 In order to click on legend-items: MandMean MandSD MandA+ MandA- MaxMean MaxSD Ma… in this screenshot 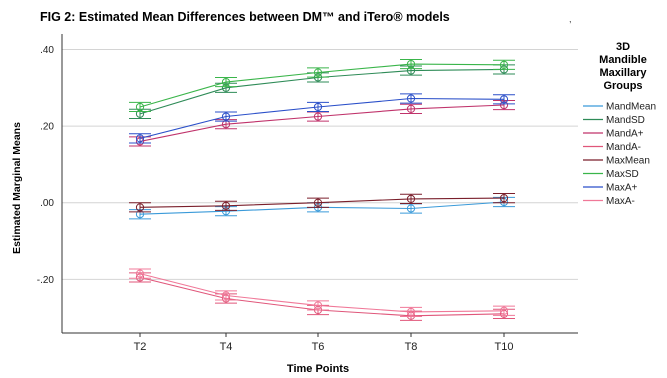, I will do `click(619, 154)`.